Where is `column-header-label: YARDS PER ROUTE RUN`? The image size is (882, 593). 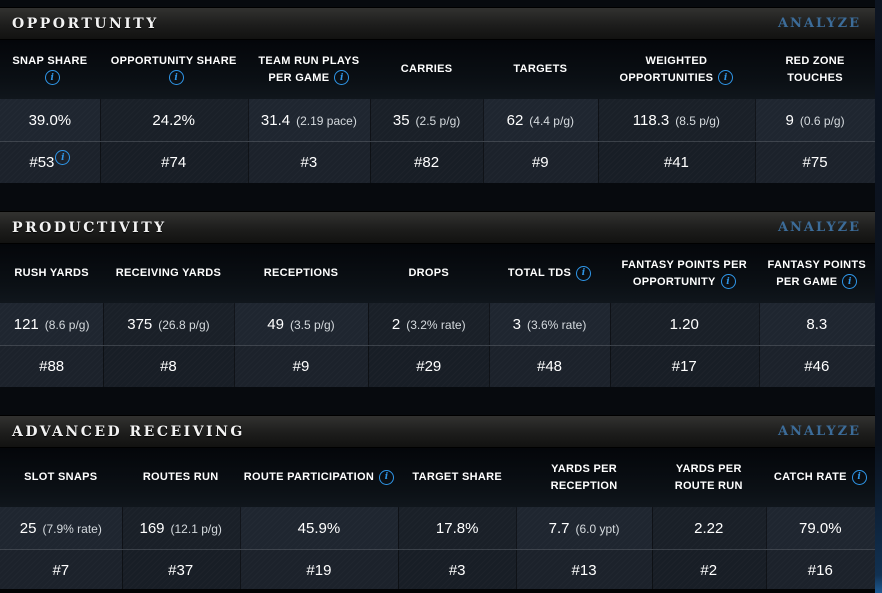
column-header-label: YARDS PER ROUTE RUN is located at coordinates (709, 477).